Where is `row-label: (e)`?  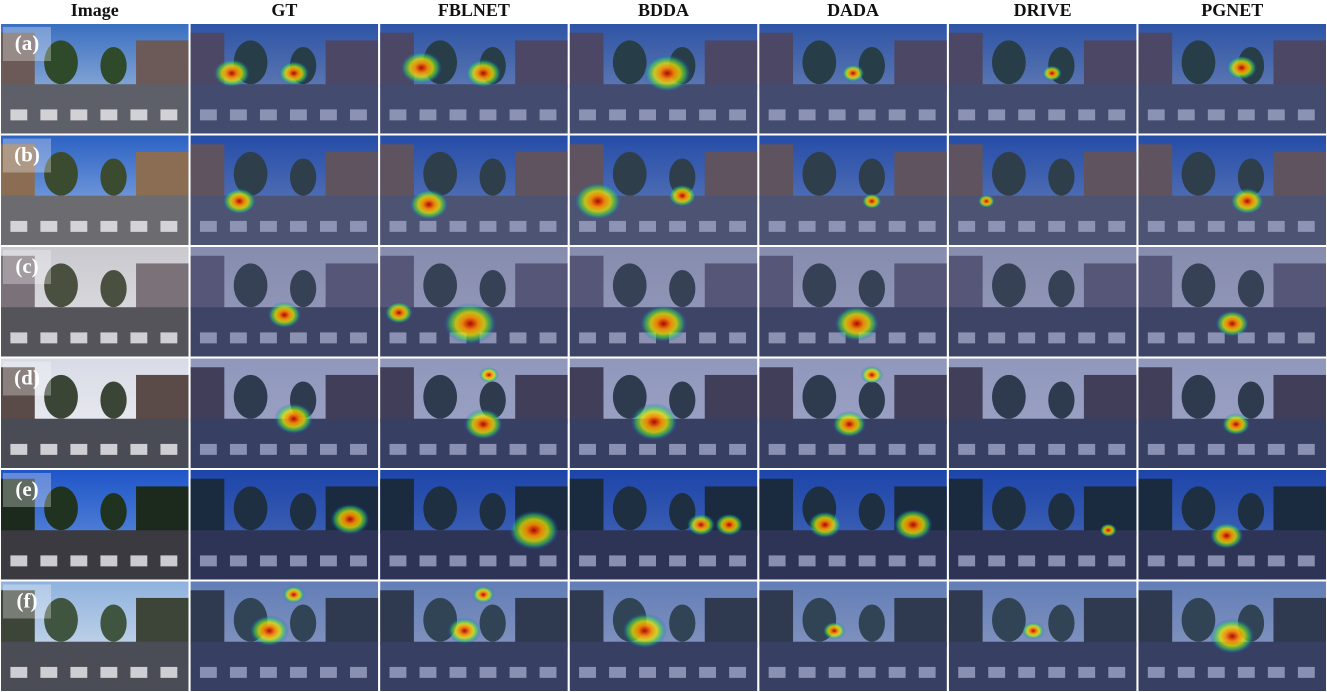 row-label: (e) is located at coordinates (26, 489).